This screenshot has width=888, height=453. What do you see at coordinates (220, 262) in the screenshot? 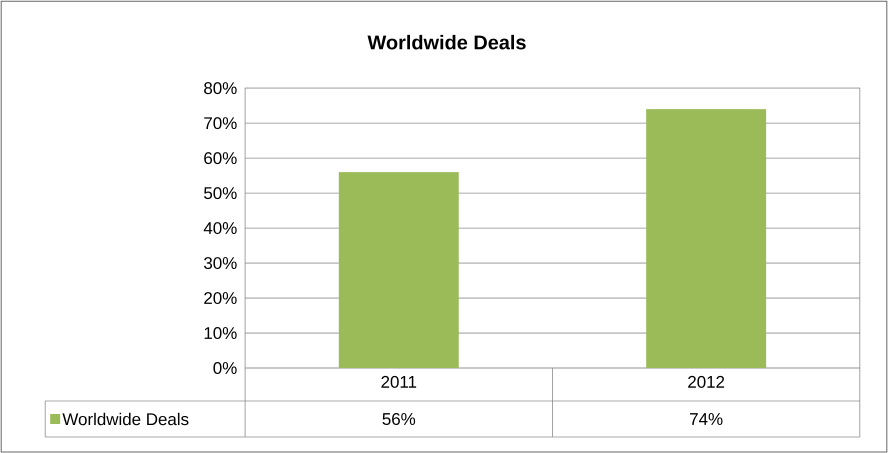
I see `y-tick-label: 30%` at bounding box center [220, 262].